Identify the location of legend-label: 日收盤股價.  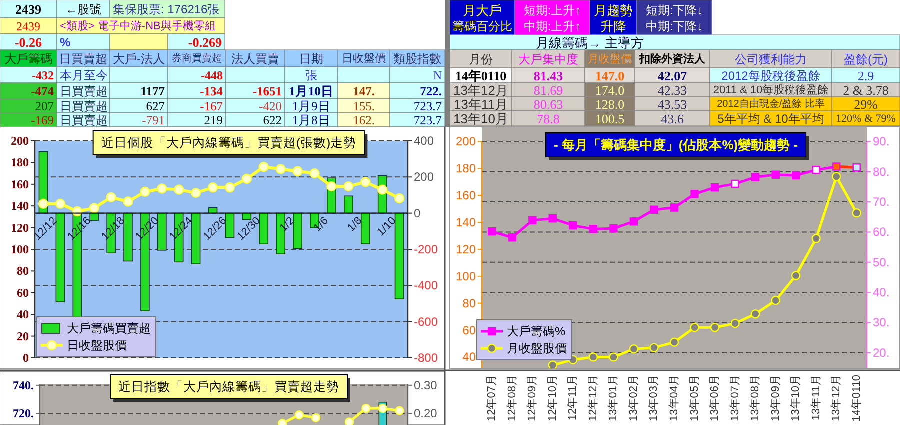
(97, 345).